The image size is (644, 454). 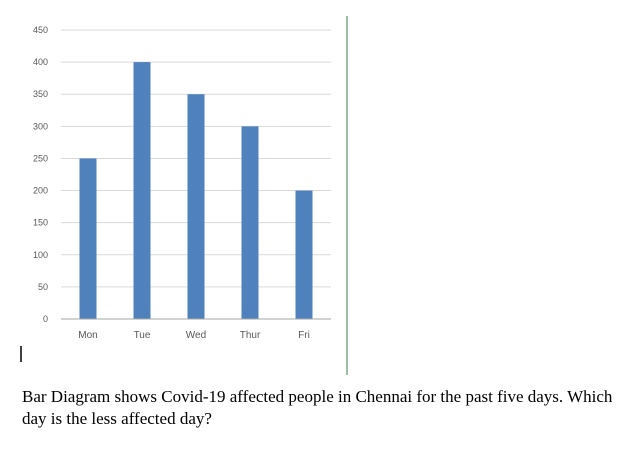 What do you see at coordinates (196, 206) in the screenshot?
I see `bar-wed` at bounding box center [196, 206].